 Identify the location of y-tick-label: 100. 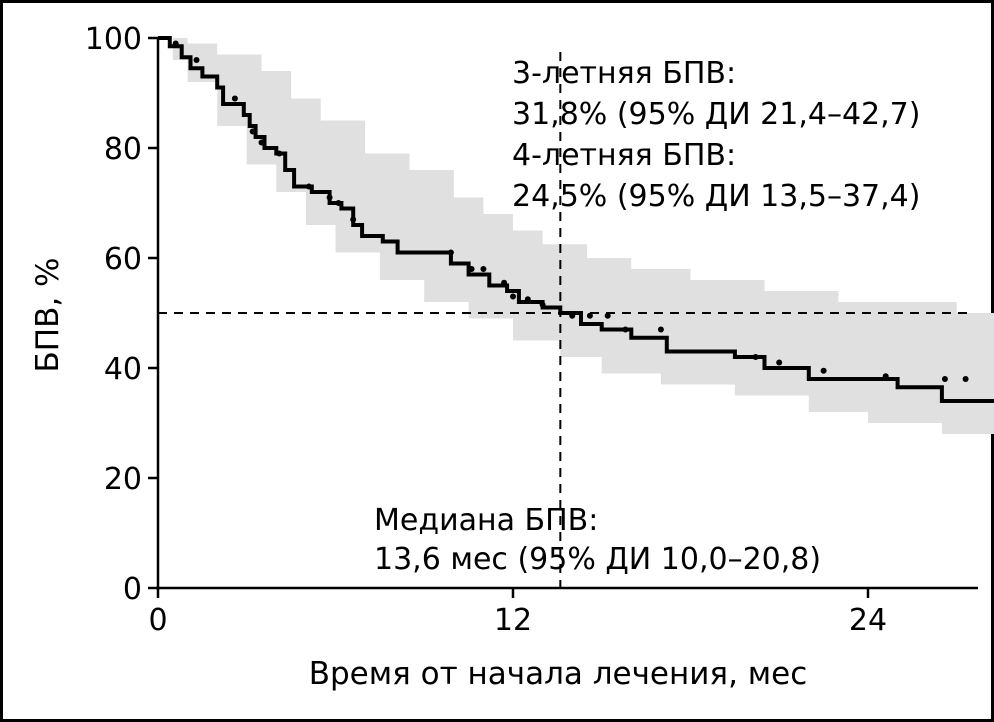
(113, 39).